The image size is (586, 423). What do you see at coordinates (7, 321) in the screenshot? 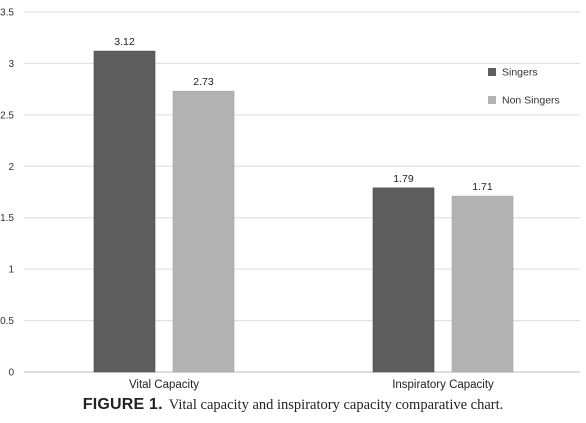
I see `y-tick-label: 0.5` at bounding box center [7, 321].